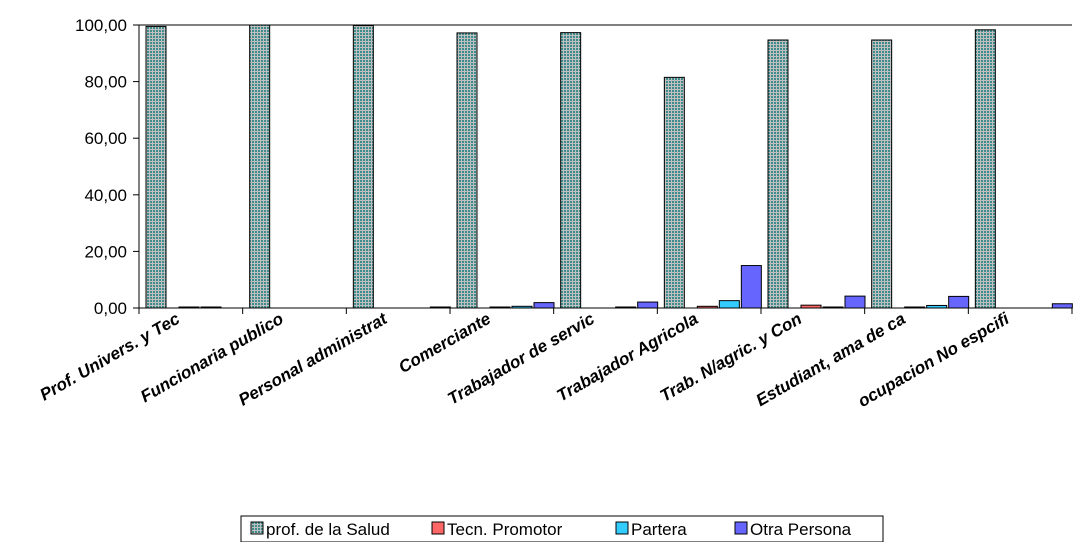 The width and height of the screenshot is (1076, 542). Describe the element at coordinates (101, 25) in the screenshot. I see `y-tick-label: 100,00` at that location.